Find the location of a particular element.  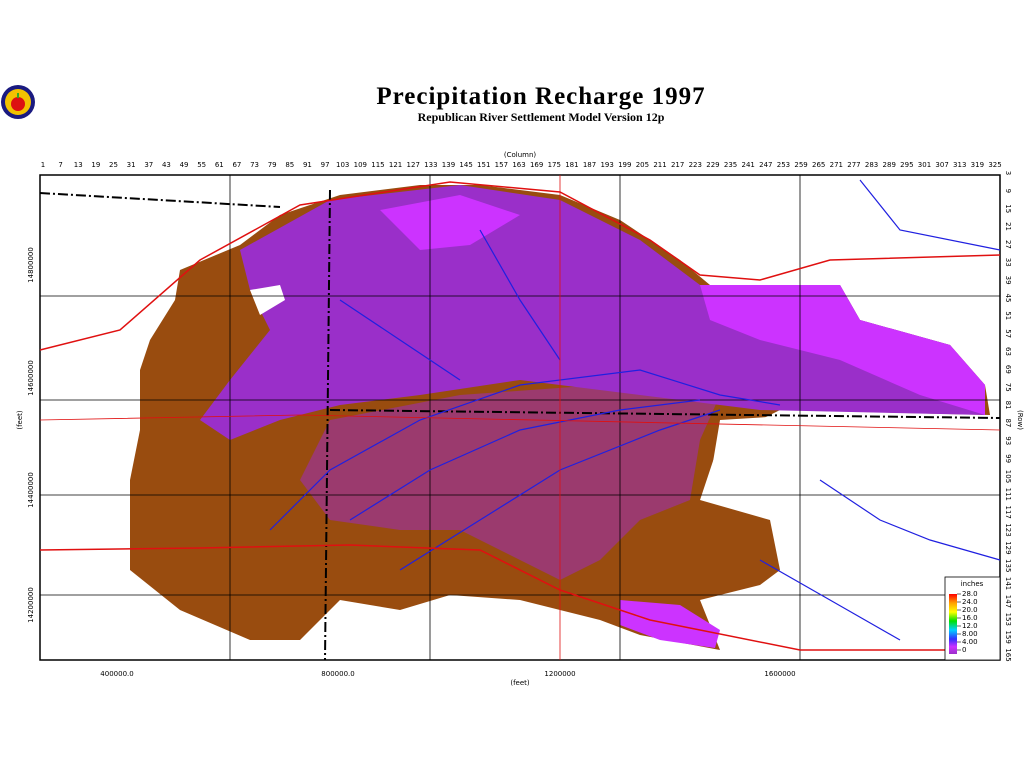

column-tick: 73 is located at coordinates (254, 165).